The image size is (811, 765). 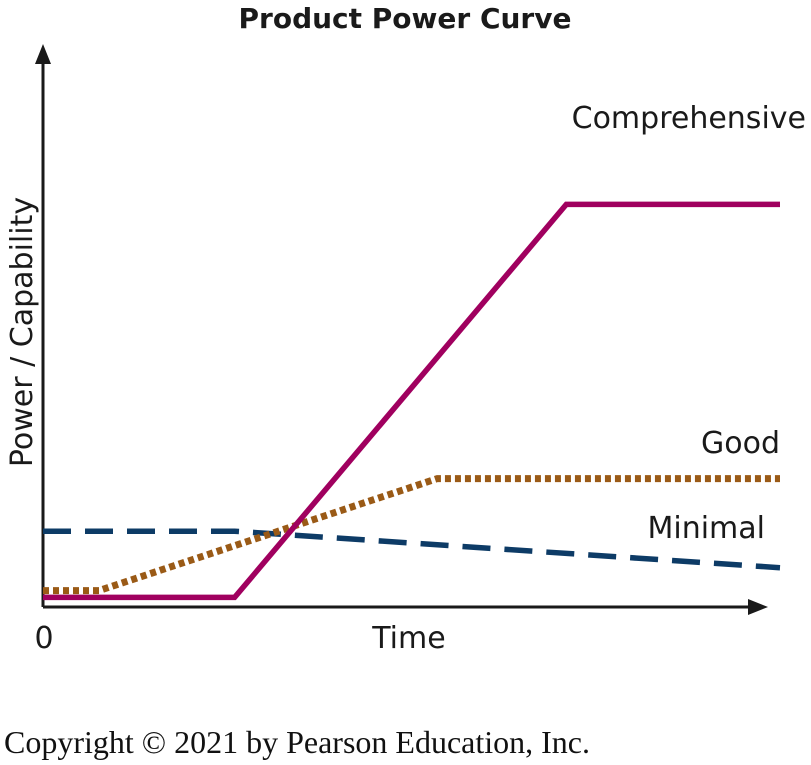 What do you see at coordinates (408, 638) in the screenshot?
I see `x-axis-label: Time` at bounding box center [408, 638].